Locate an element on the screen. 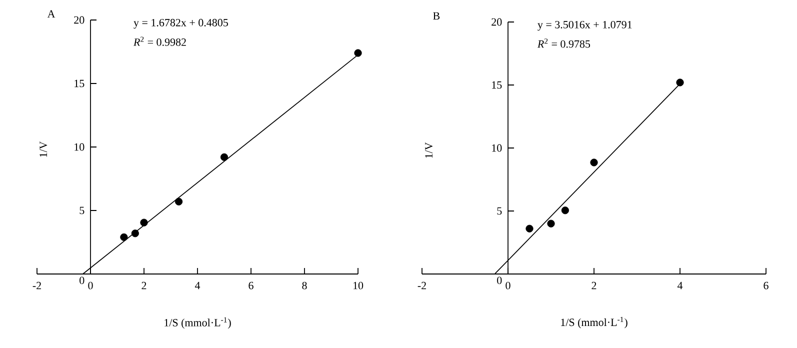 This screenshot has width=797, height=348. annotation: y = 1.6782x + 0.4805 is located at coordinates (181, 23).